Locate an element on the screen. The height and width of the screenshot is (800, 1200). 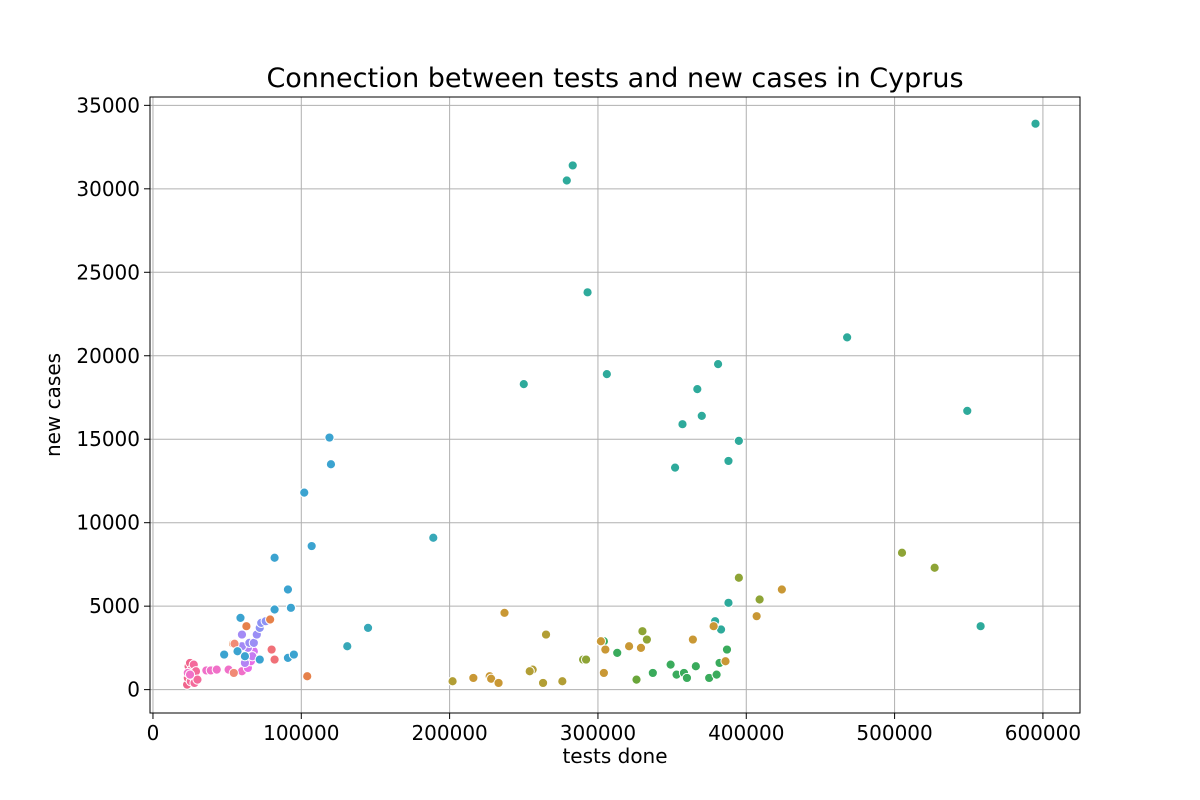
y-tick-label: 15000 is located at coordinates (108, 439).